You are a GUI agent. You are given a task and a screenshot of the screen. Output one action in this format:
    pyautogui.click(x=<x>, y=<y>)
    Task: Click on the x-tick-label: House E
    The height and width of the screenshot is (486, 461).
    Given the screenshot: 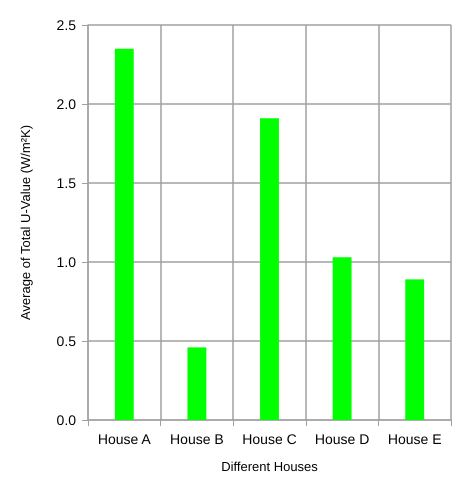 What is the action you would take?
    pyautogui.click(x=415, y=439)
    